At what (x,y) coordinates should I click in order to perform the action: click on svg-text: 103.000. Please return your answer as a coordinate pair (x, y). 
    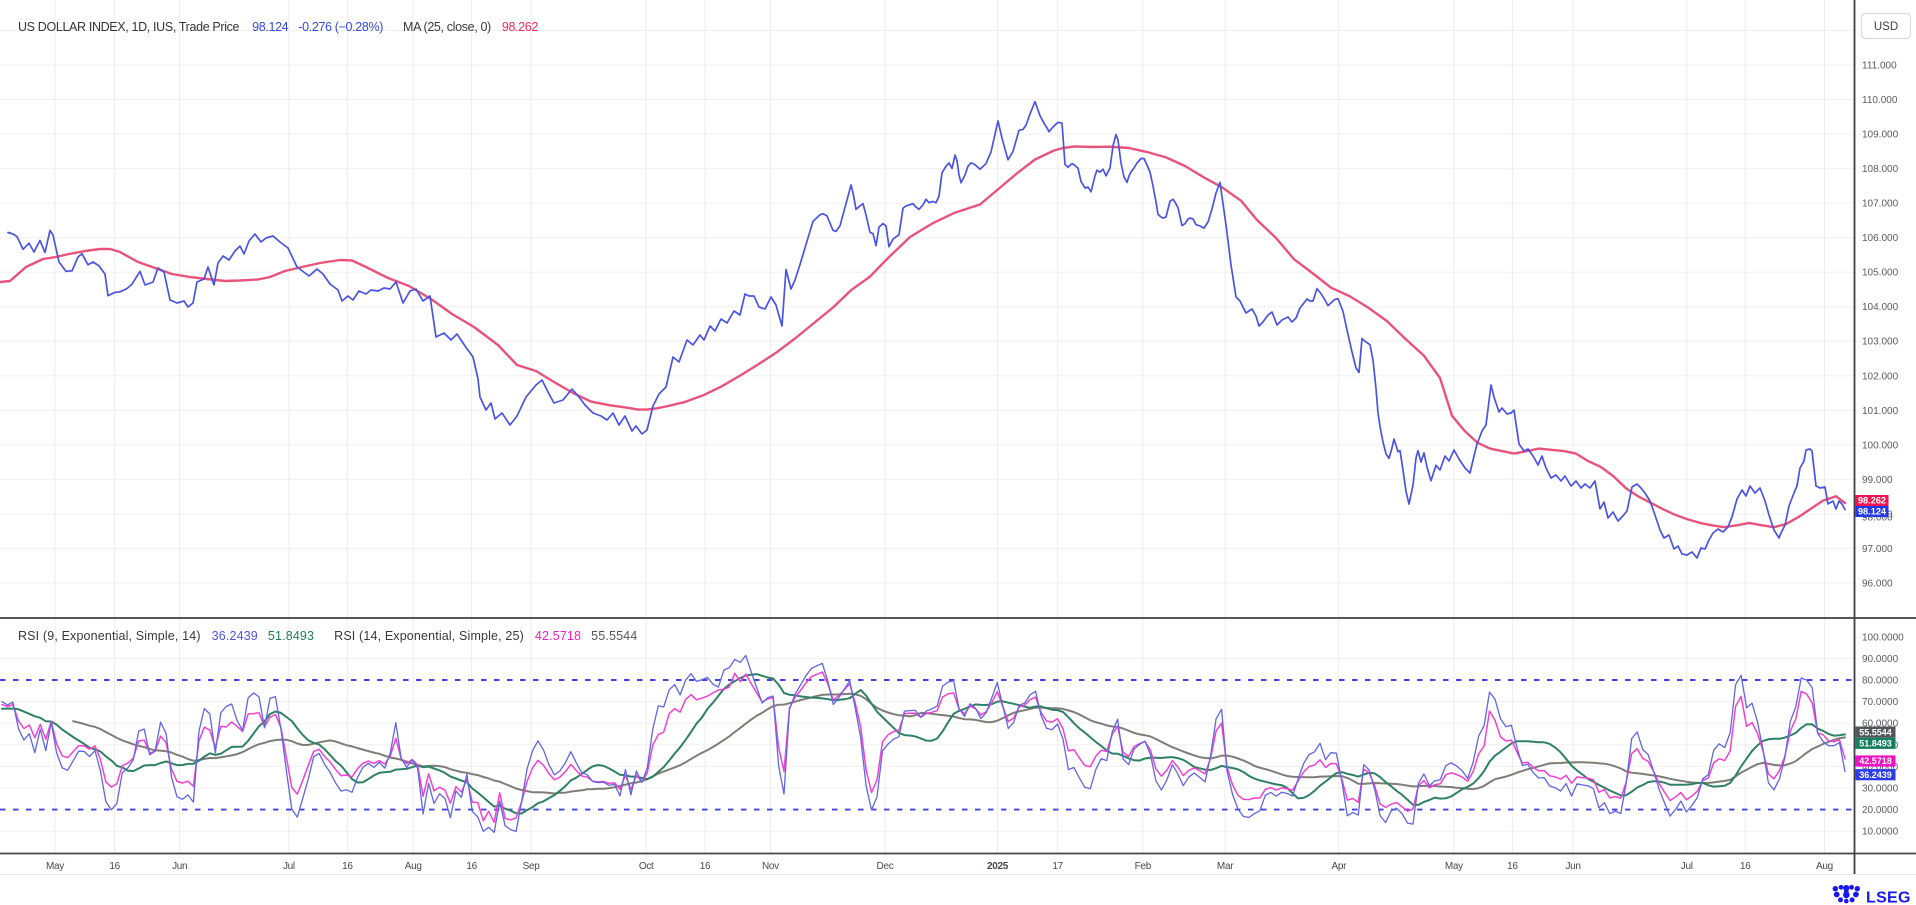
    Looking at the image, I should click on (1880, 342).